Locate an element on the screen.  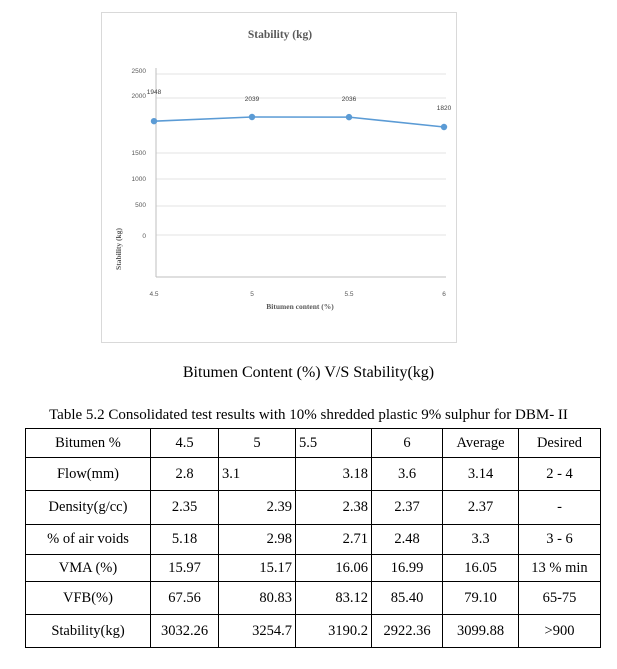
table-cell: 16.06 is located at coordinates (333, 568).